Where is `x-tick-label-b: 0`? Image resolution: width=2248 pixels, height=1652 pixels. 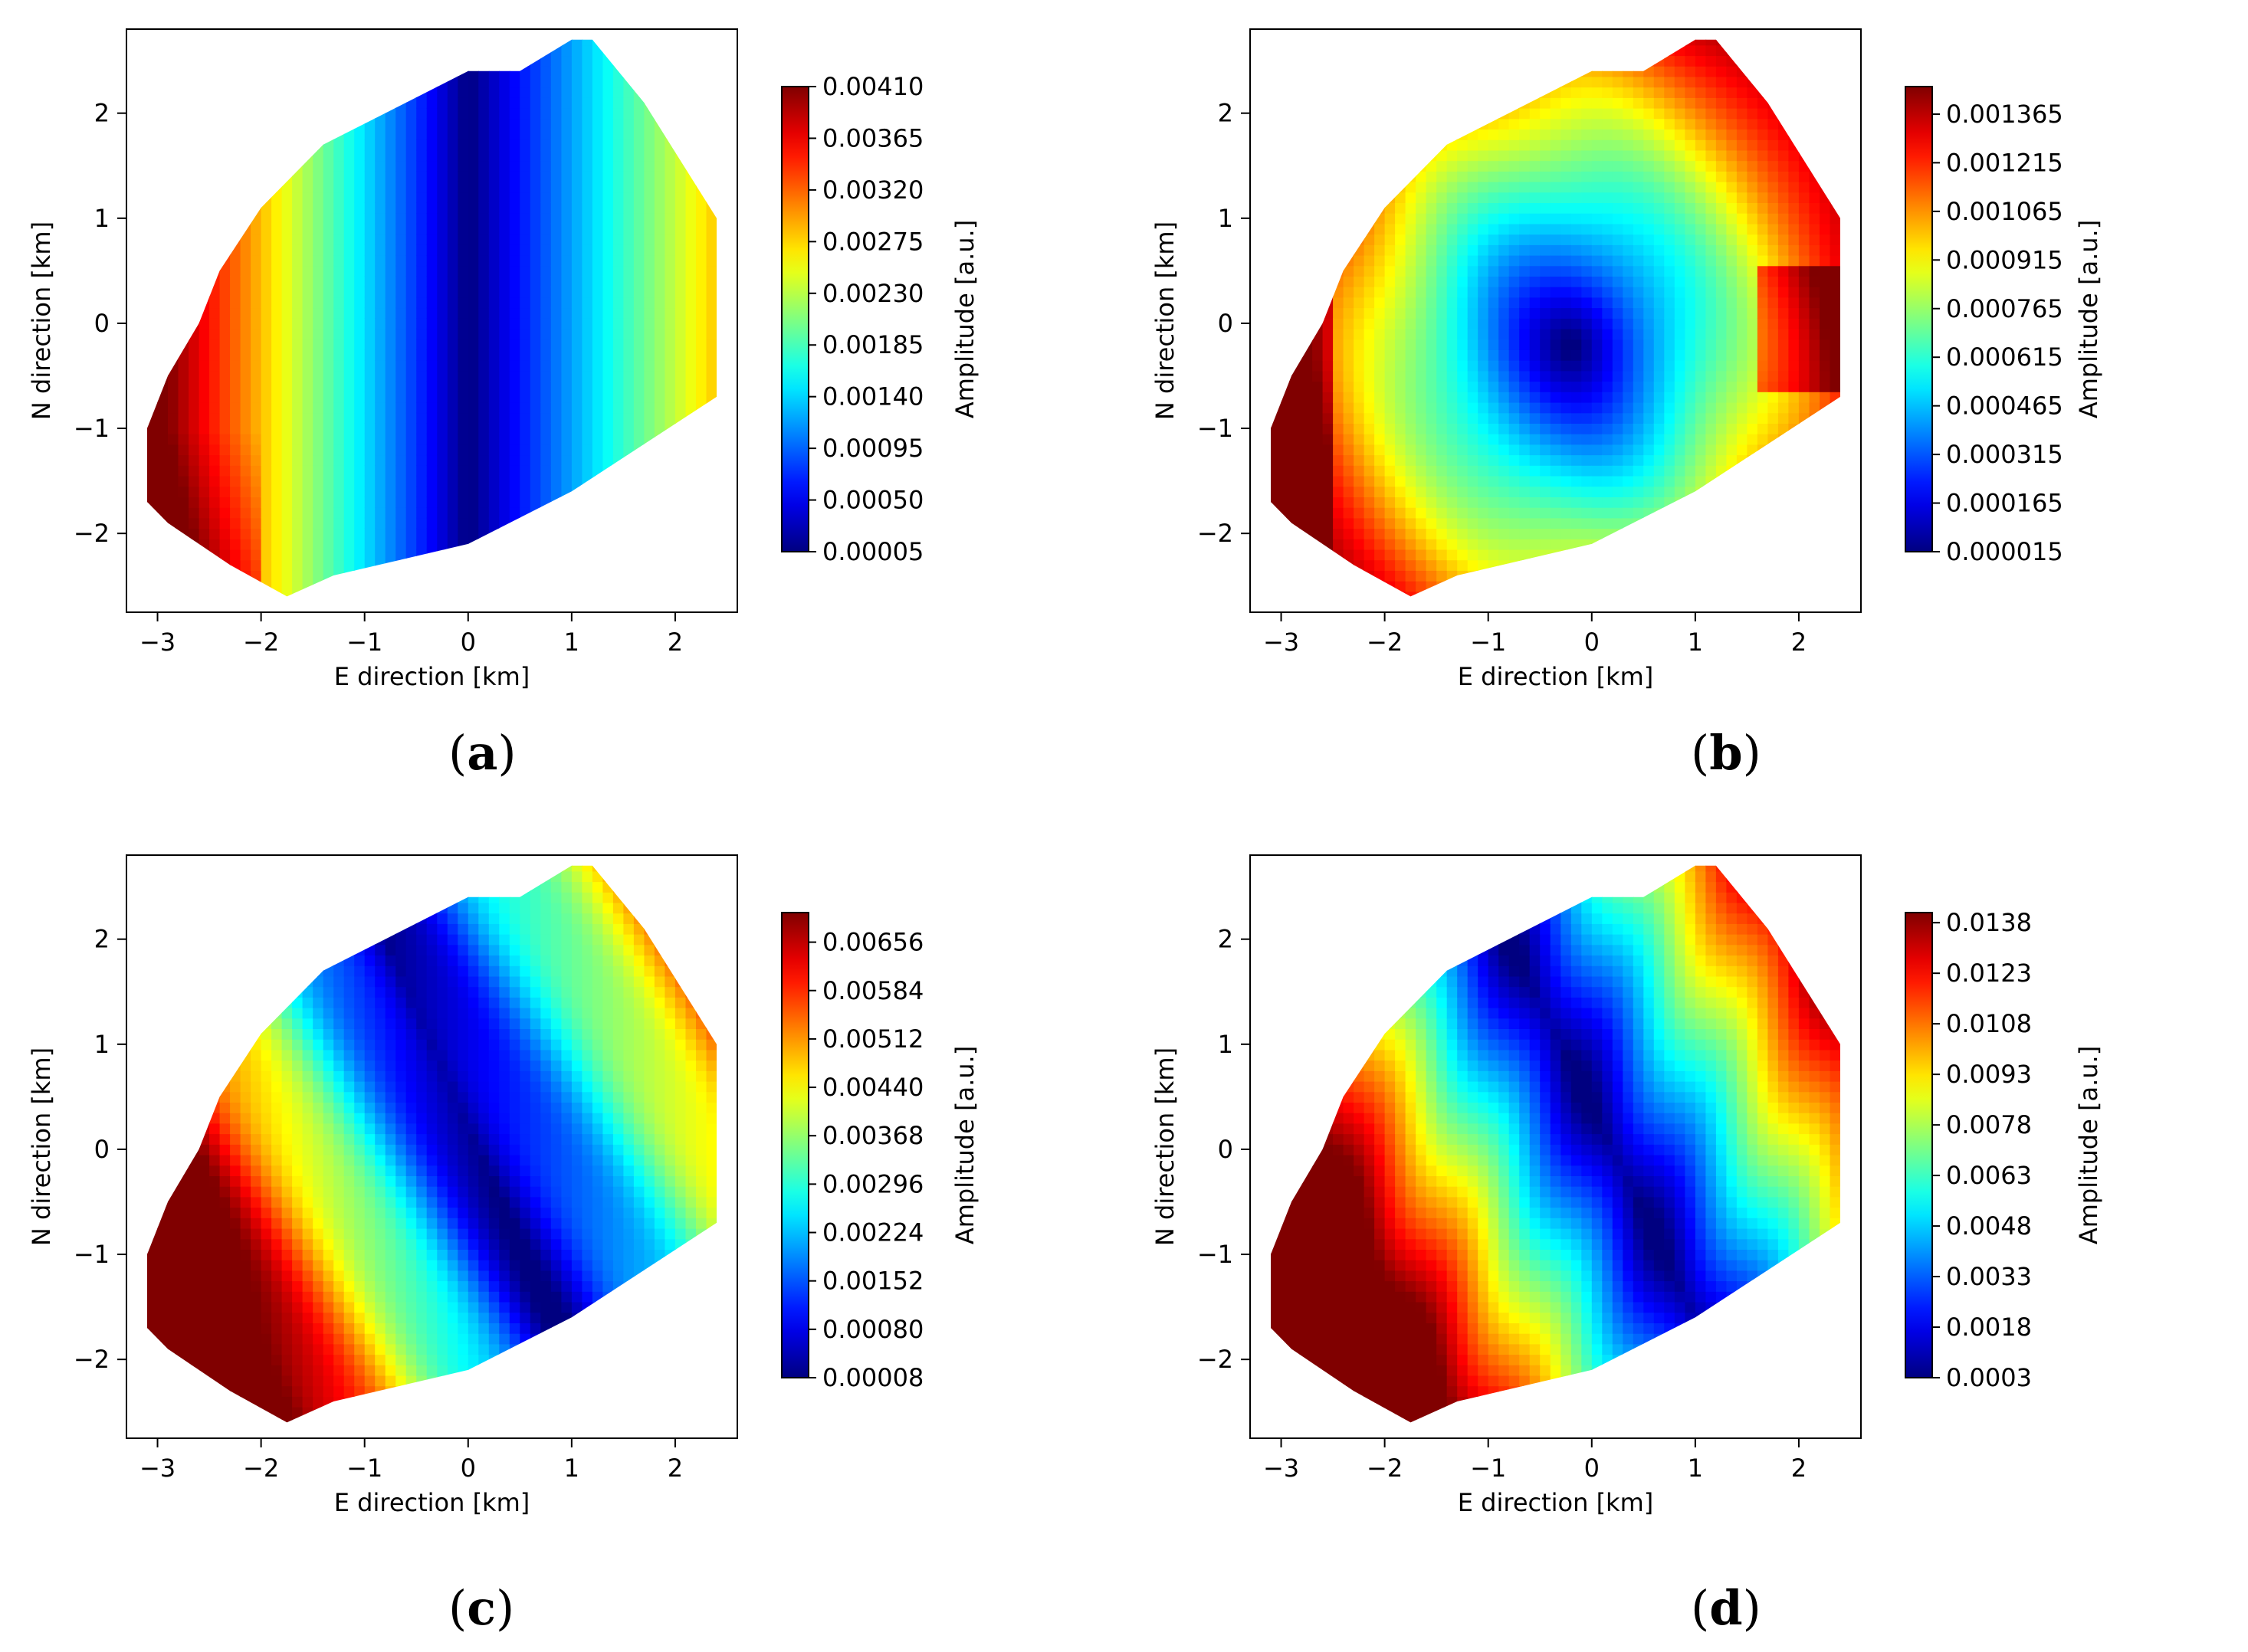 x-tick-label-b: 0 is located at coordinates (1592, 643).